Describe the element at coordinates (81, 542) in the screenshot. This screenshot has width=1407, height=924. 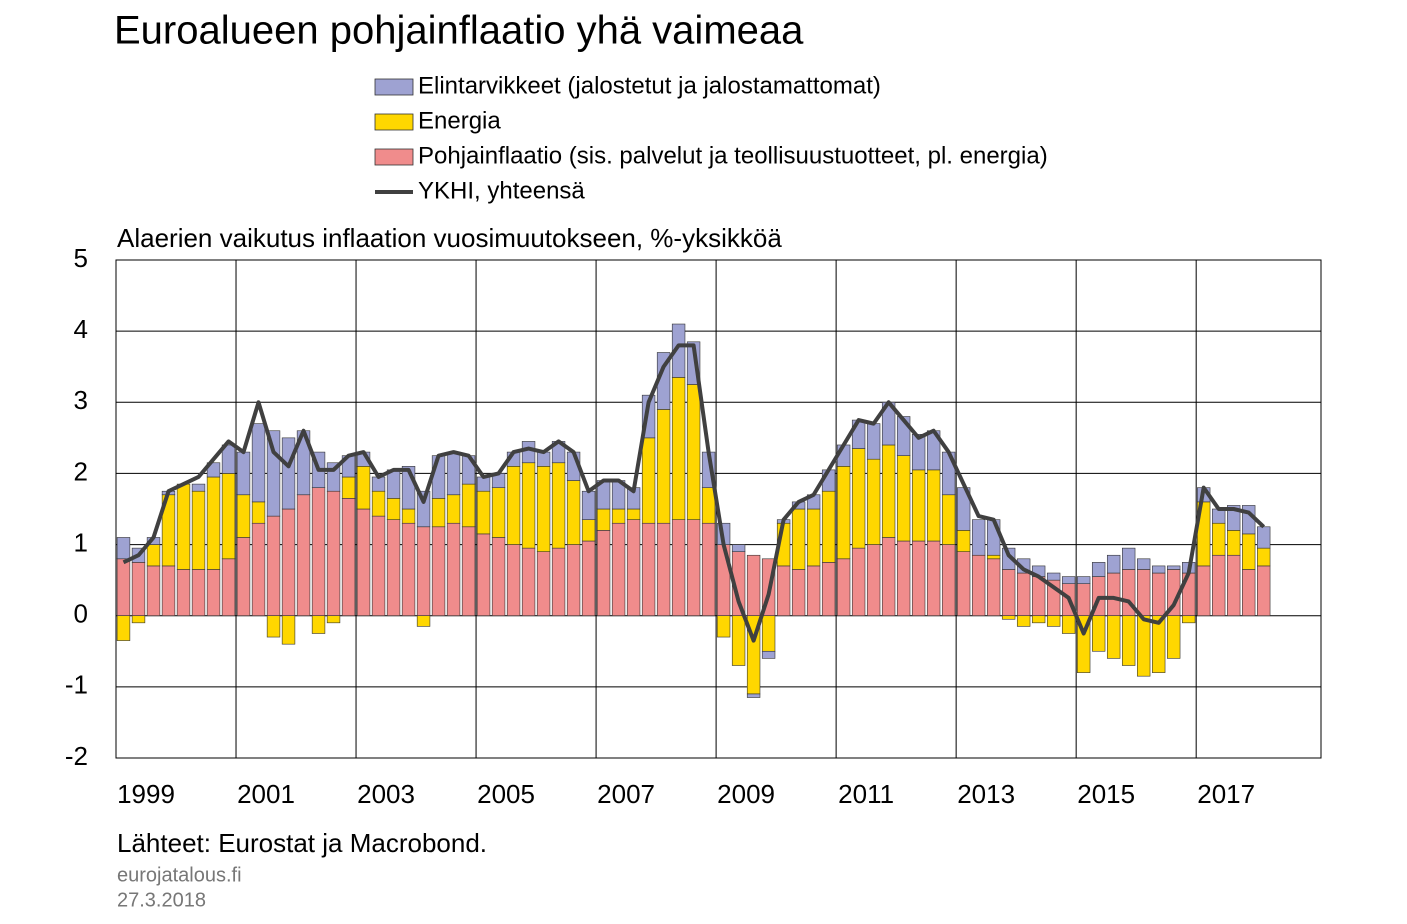
I see `y-tick-label: 1` at that location.